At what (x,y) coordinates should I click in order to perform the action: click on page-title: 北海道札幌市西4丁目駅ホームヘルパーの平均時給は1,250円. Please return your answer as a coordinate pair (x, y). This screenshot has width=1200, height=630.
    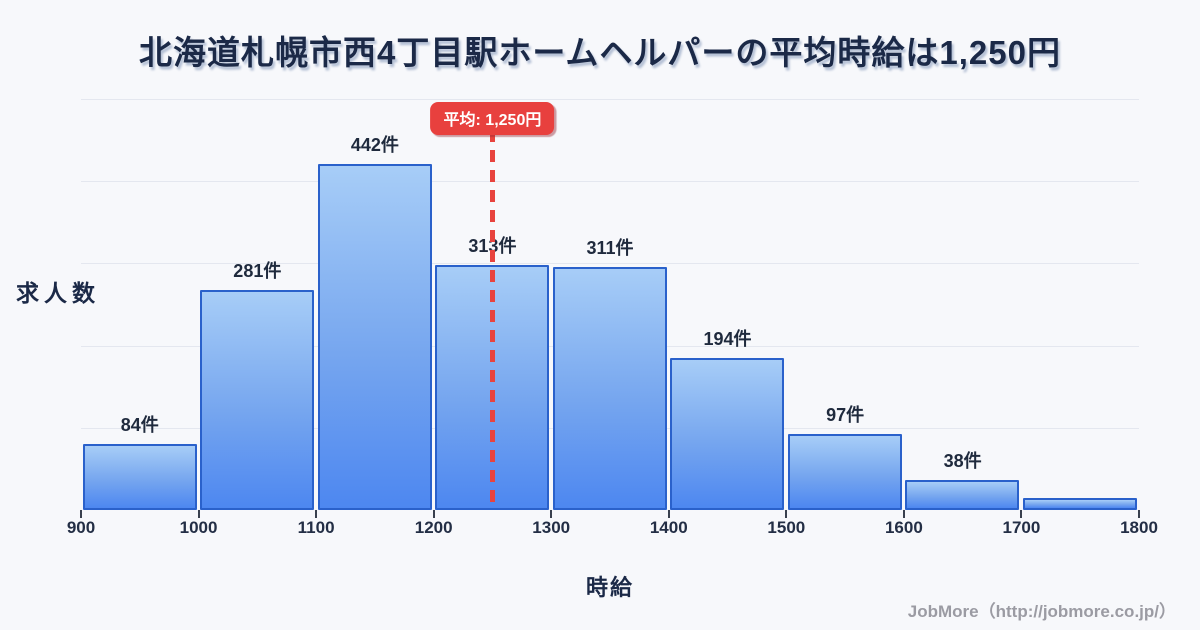
    Looking at the image, I should click on (600, 52).